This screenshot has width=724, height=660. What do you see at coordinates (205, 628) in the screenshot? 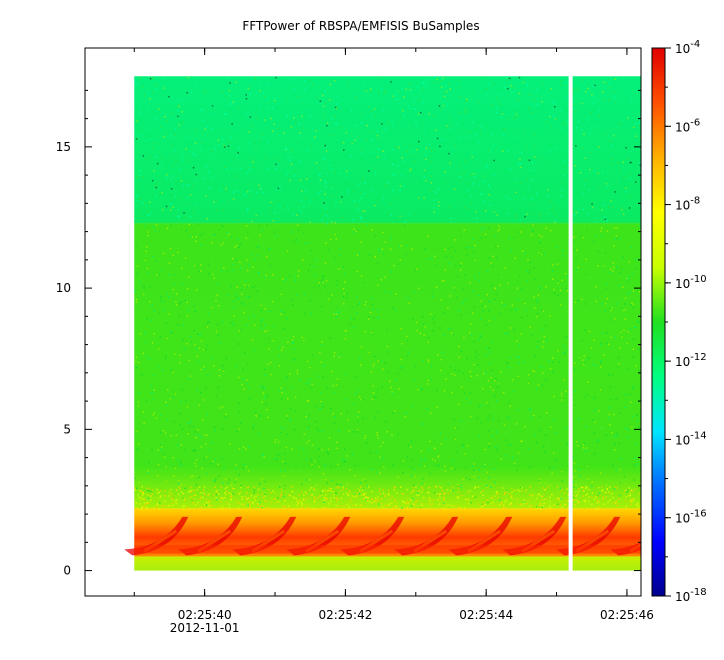
I see `x-tick-date-label: 2012-11-01` at bounding box center [205, 628].